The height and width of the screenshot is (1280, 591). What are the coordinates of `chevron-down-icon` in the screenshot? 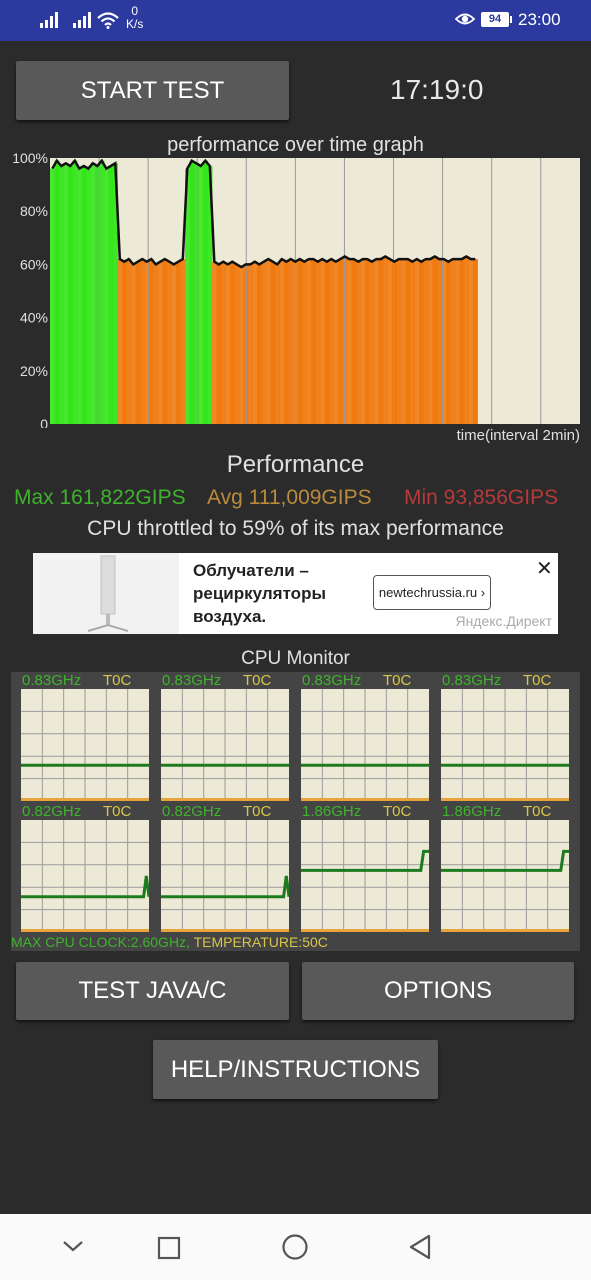 It's located at (73, 1246).